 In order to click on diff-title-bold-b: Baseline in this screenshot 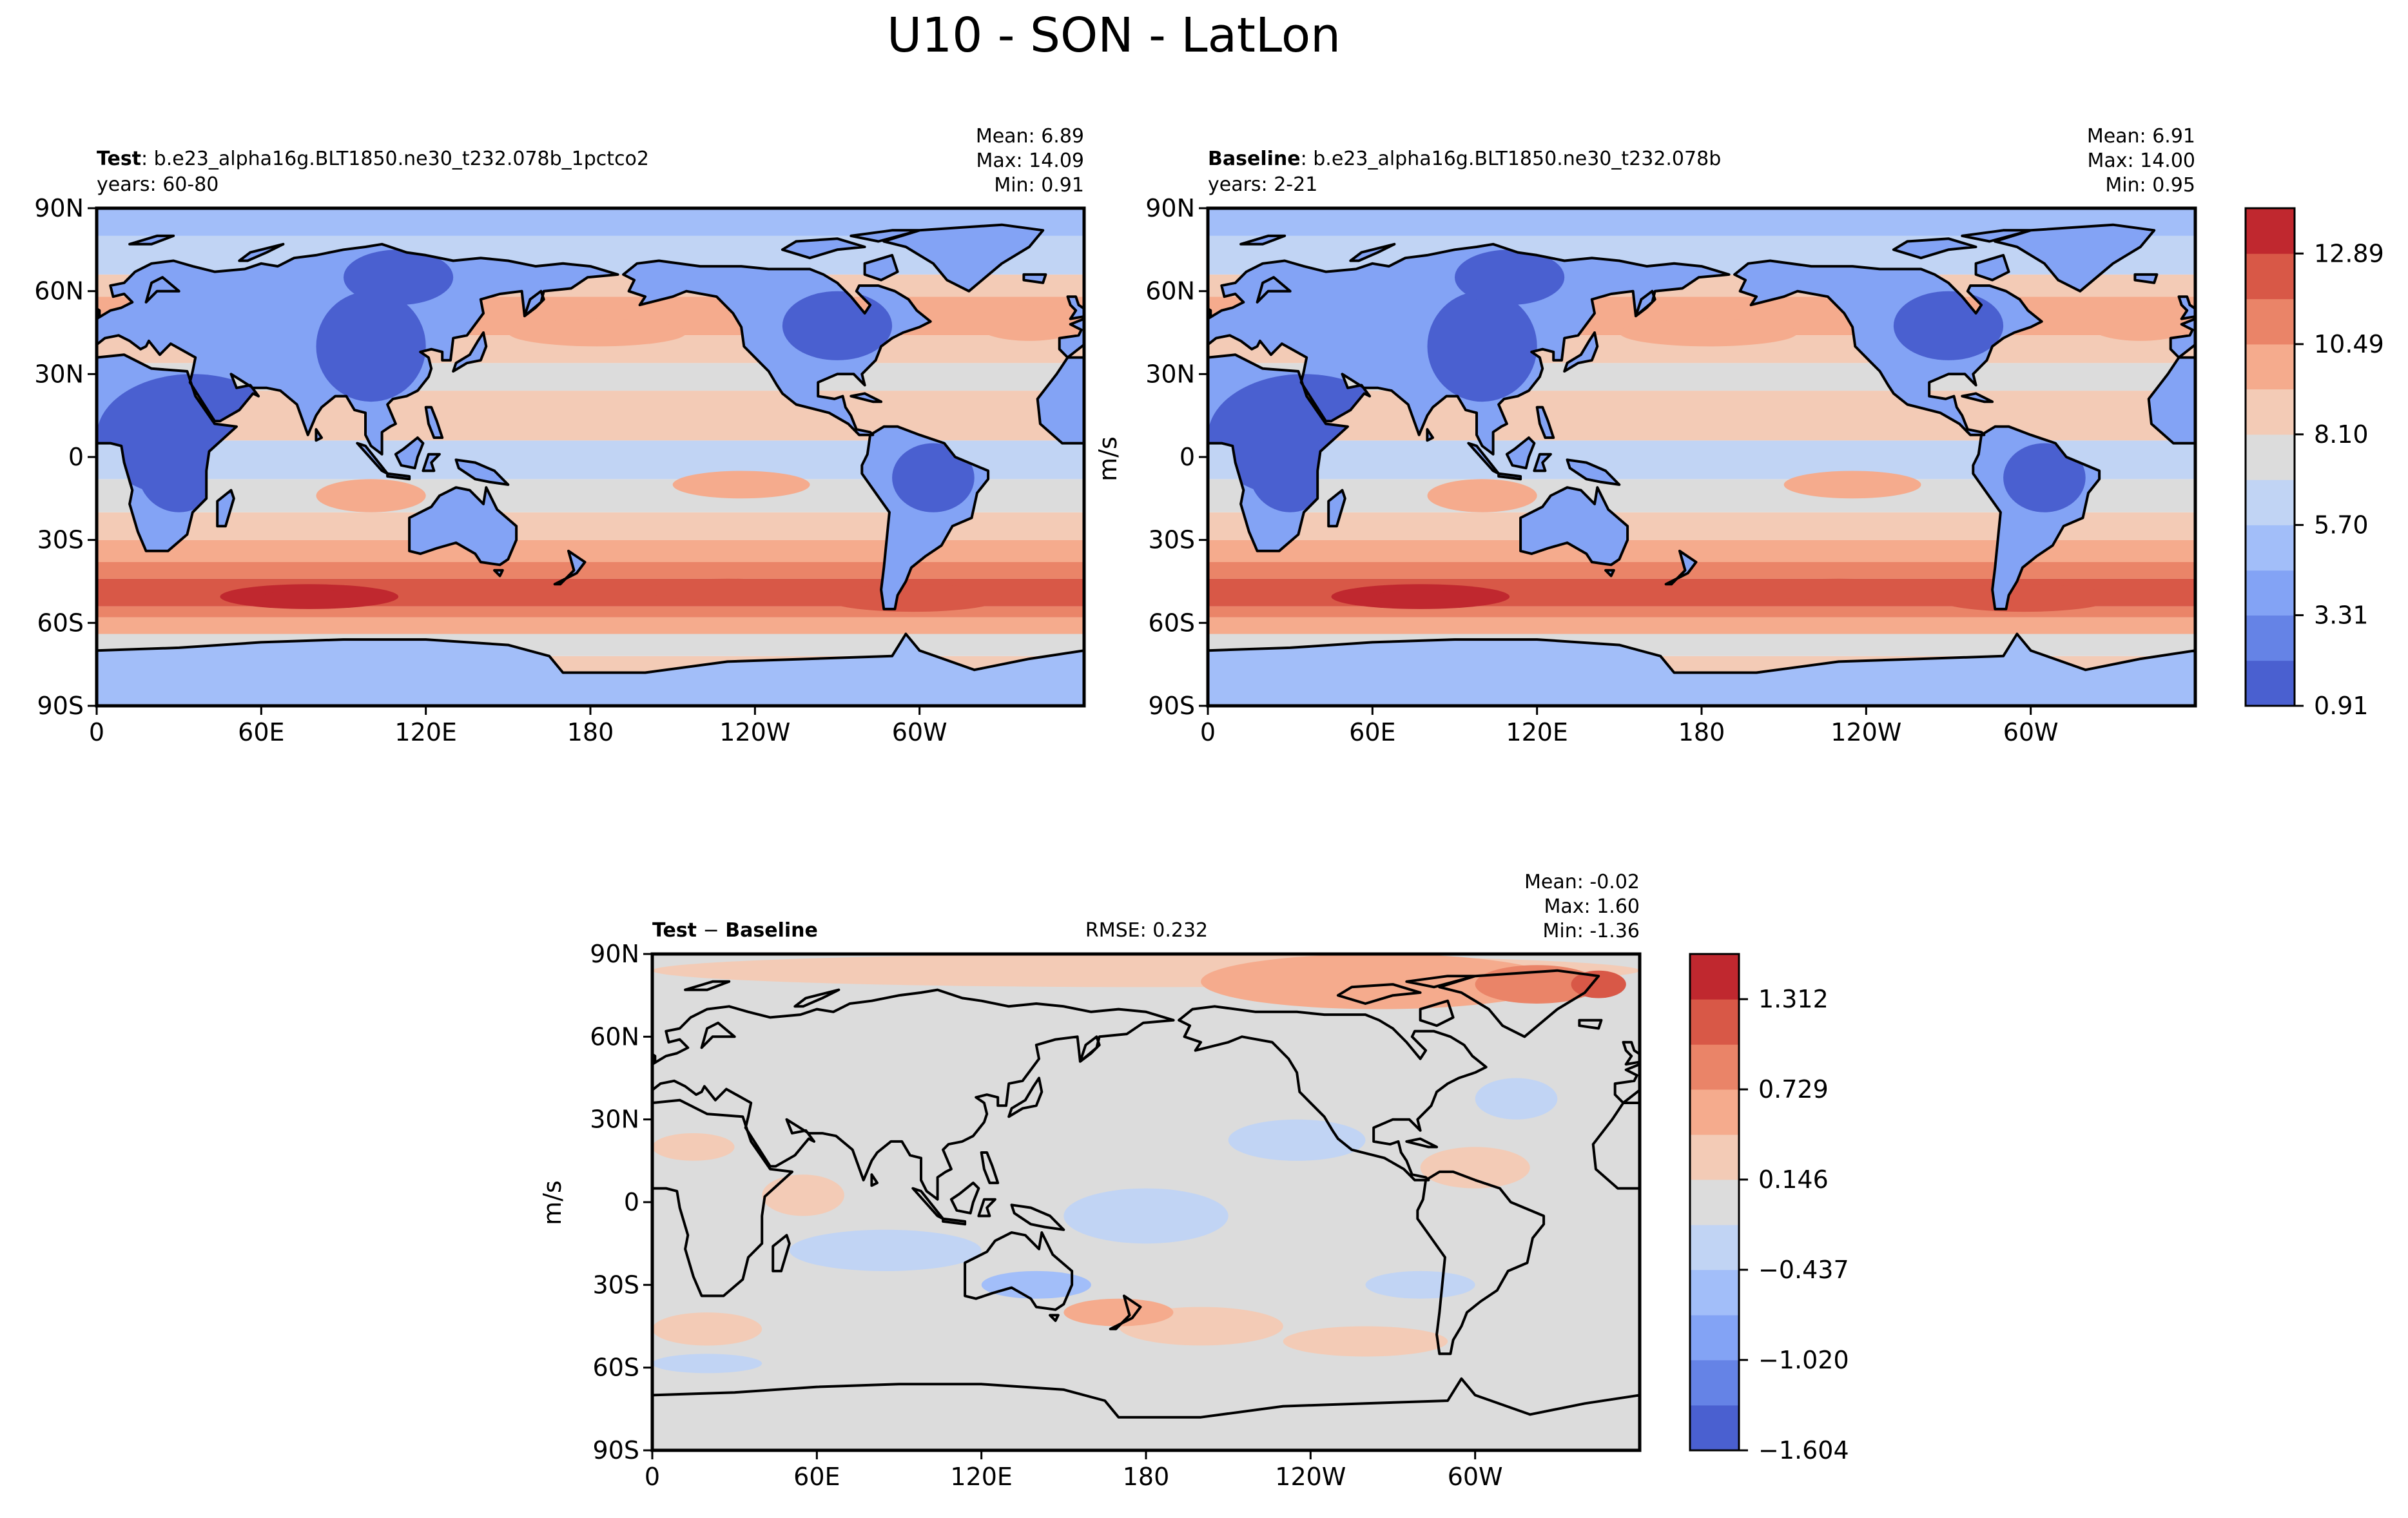, I will do `click(771, 930)`.